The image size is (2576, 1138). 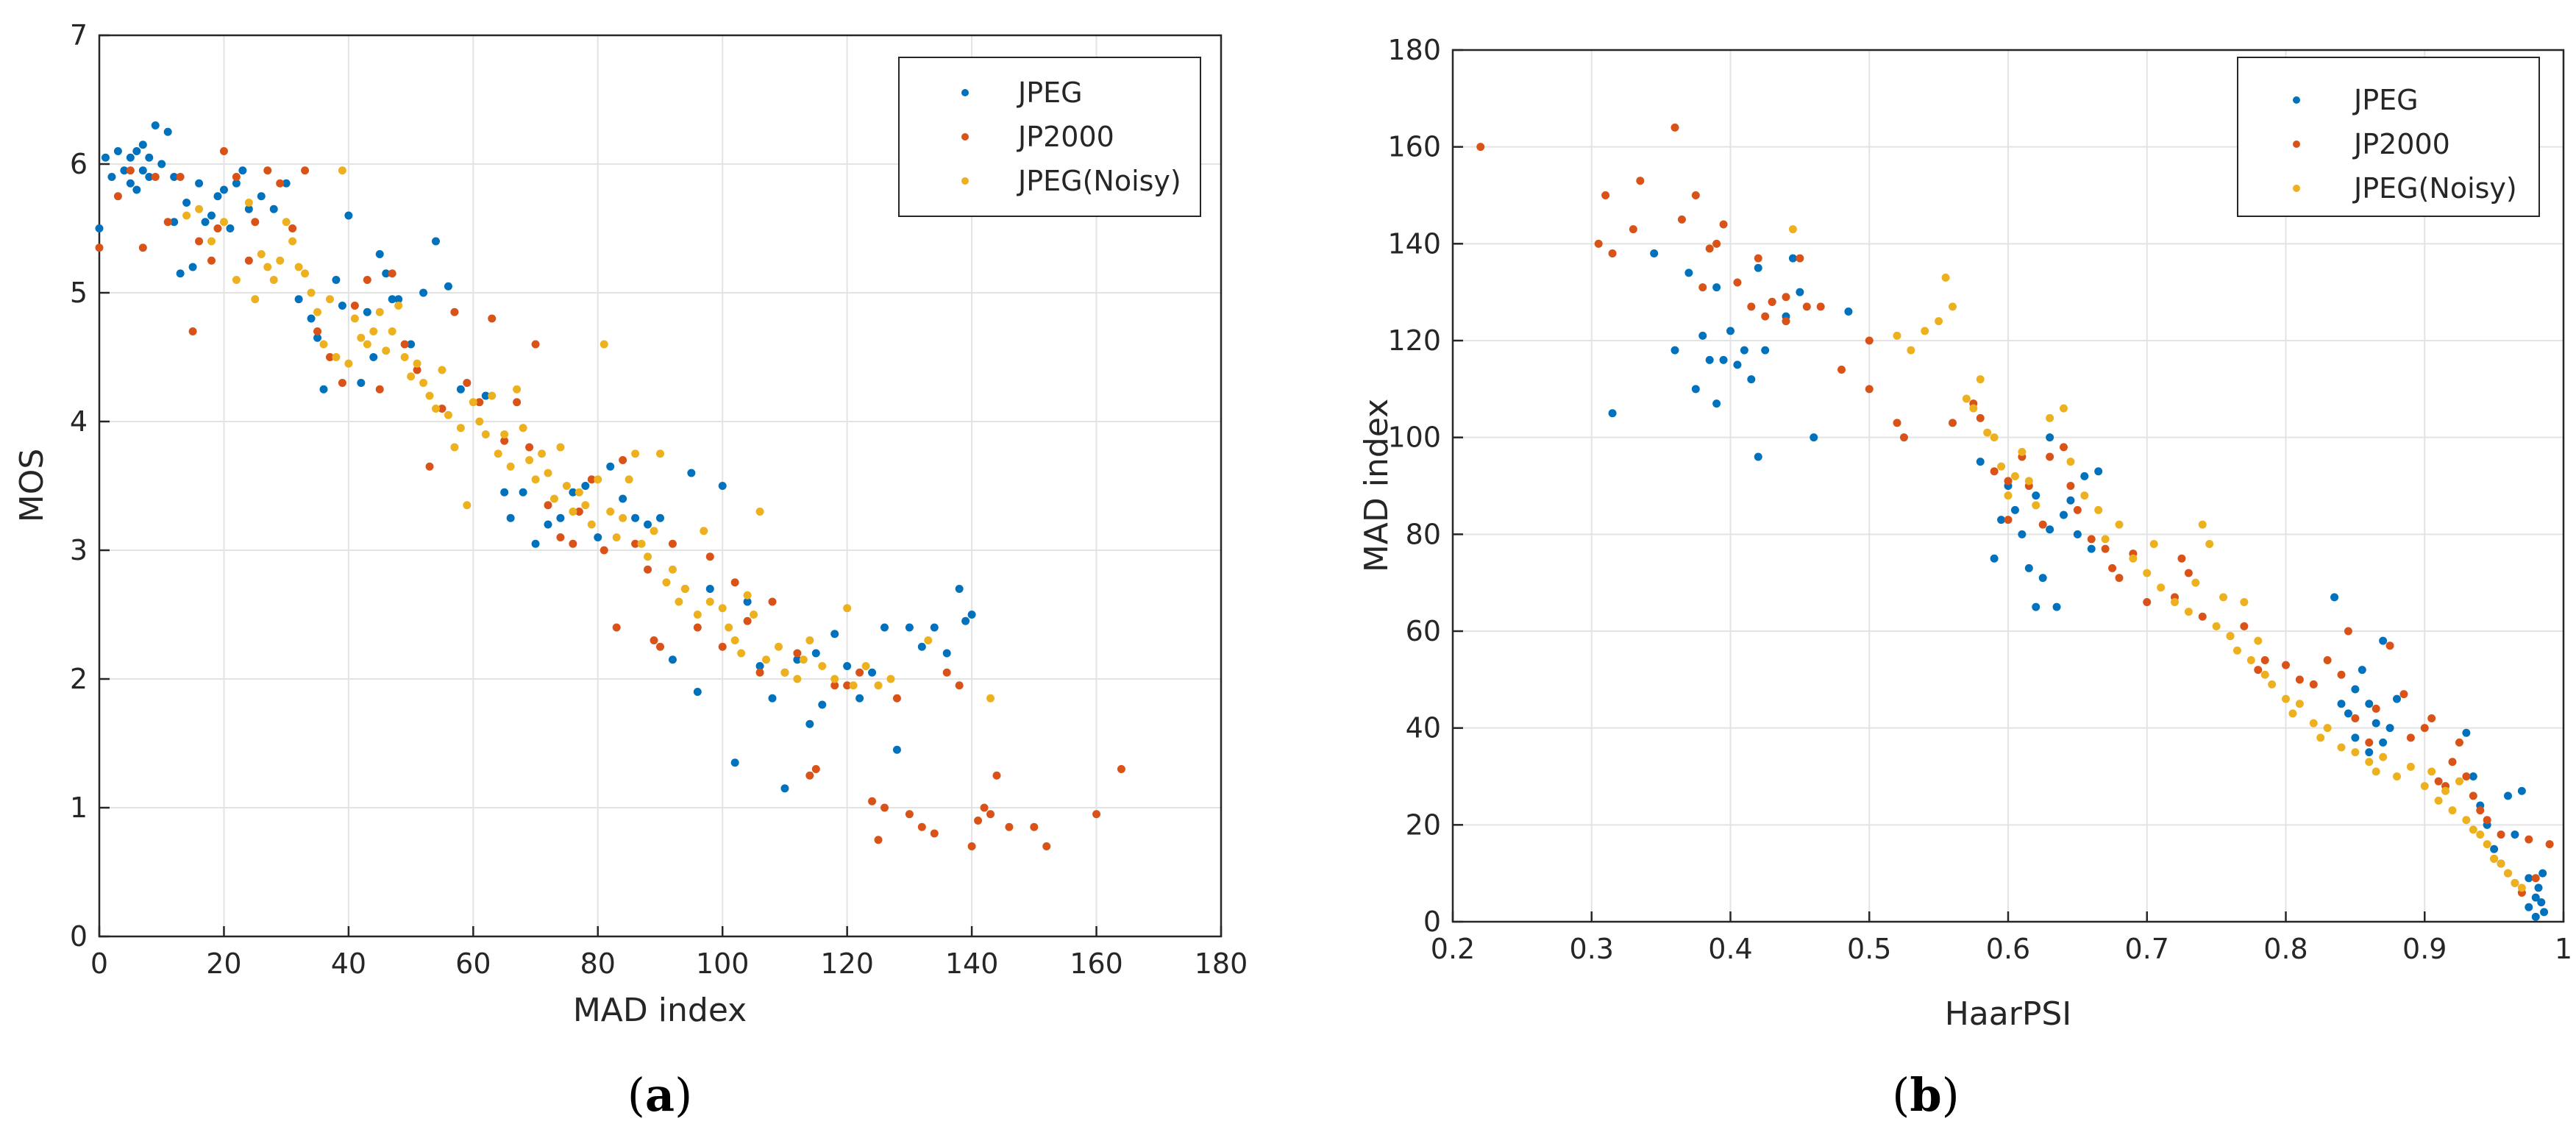 I want to click on chart-a-legend-marker-jpeg, so click(x=965, y=92).